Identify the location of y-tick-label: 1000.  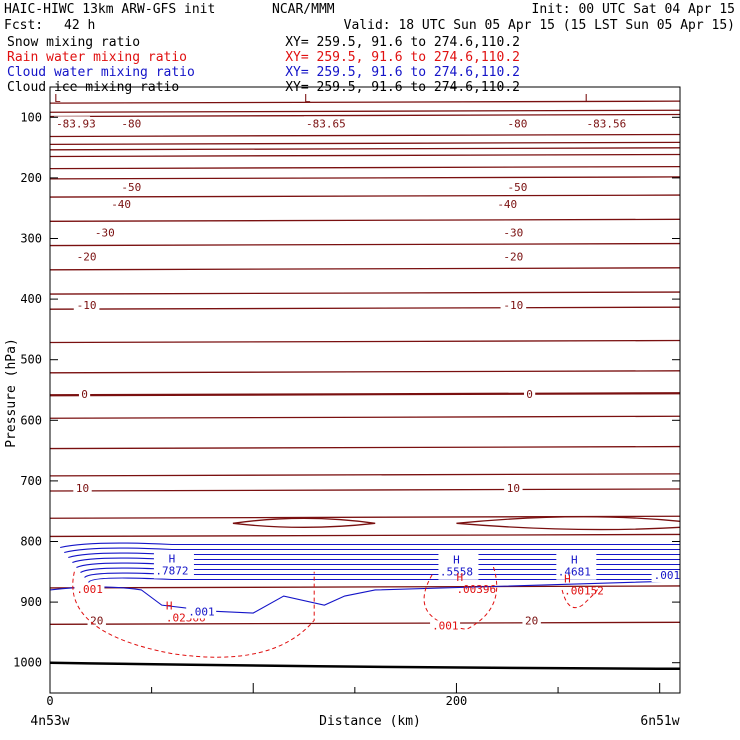
(27, 663).